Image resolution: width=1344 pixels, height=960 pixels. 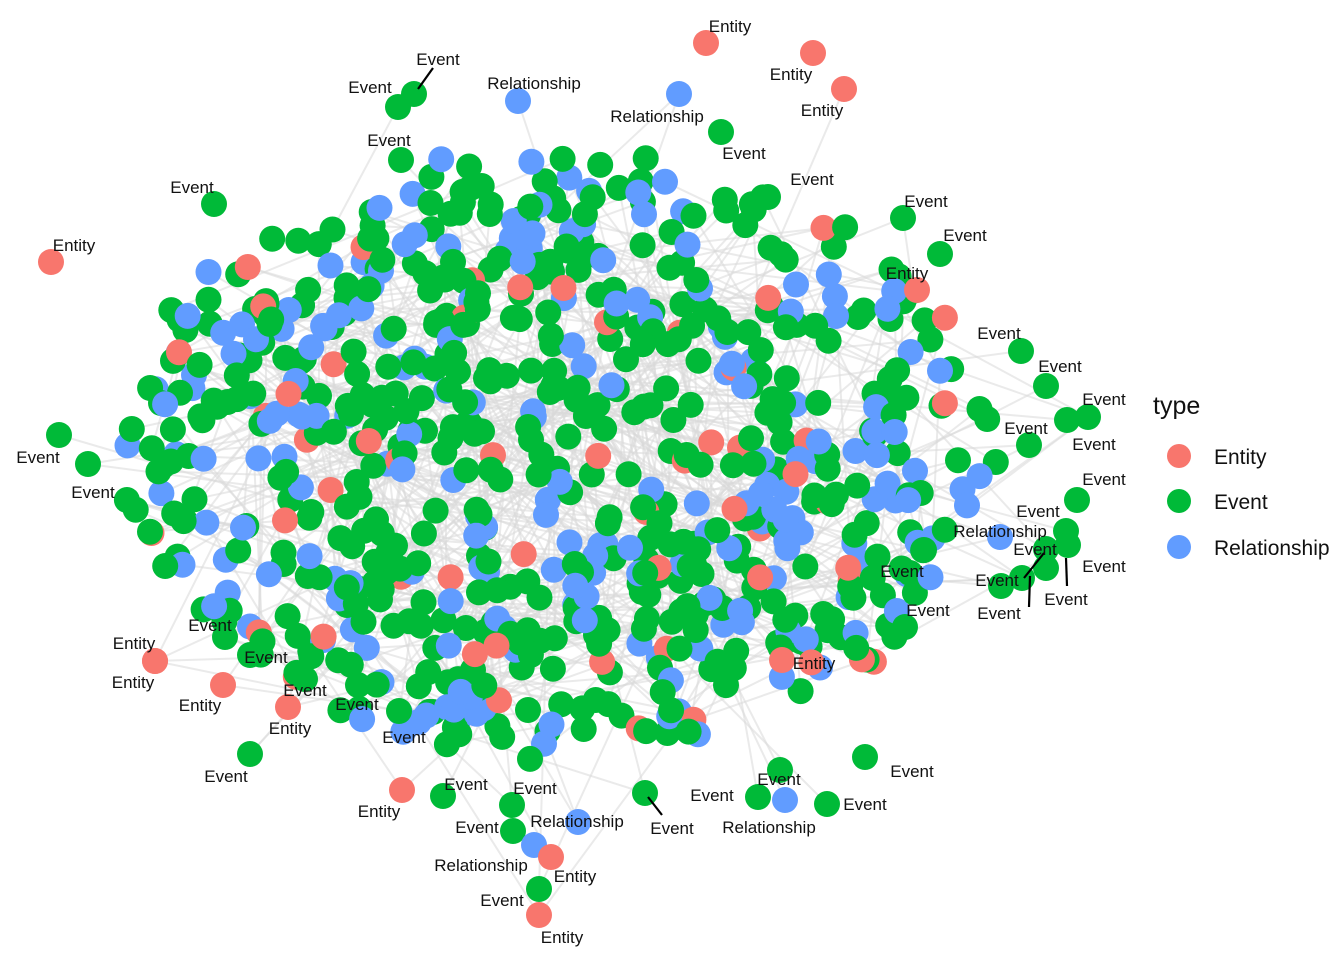 What do you see at coordinates (1179, 547) in the screenshot?
I see `legend-swatch-relationship` at bounding box center [1179, 547].